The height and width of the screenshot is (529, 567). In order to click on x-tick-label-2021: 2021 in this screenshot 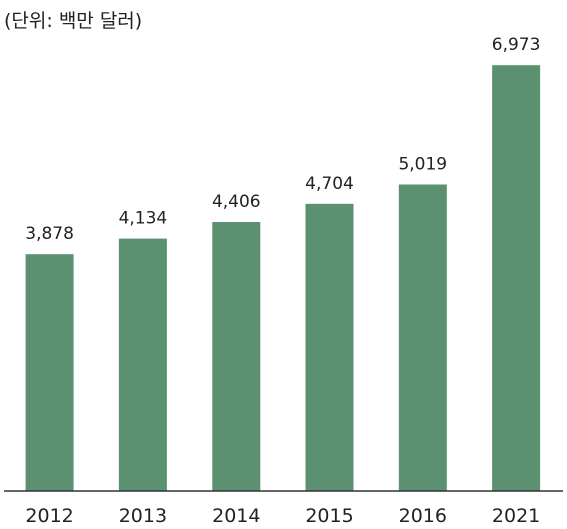, I will do `click(516, 516)`.